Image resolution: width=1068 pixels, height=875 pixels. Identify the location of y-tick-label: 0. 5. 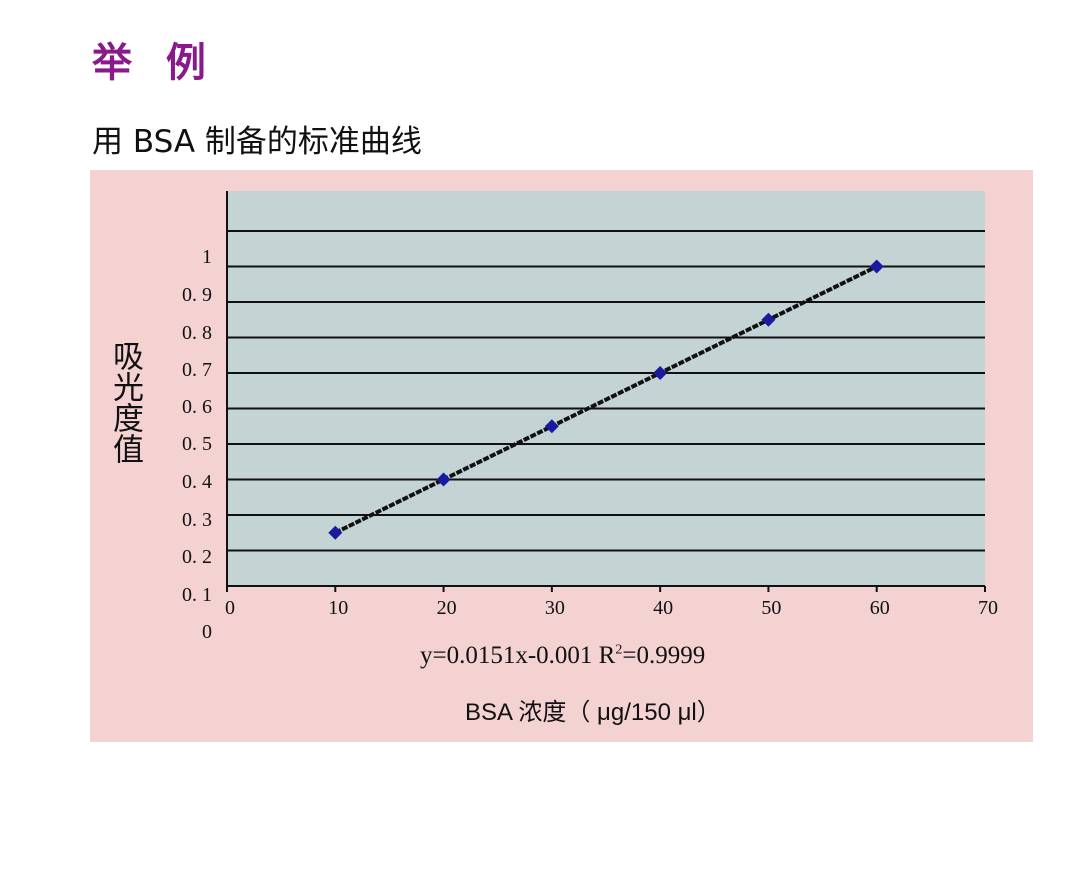
(197, 444).